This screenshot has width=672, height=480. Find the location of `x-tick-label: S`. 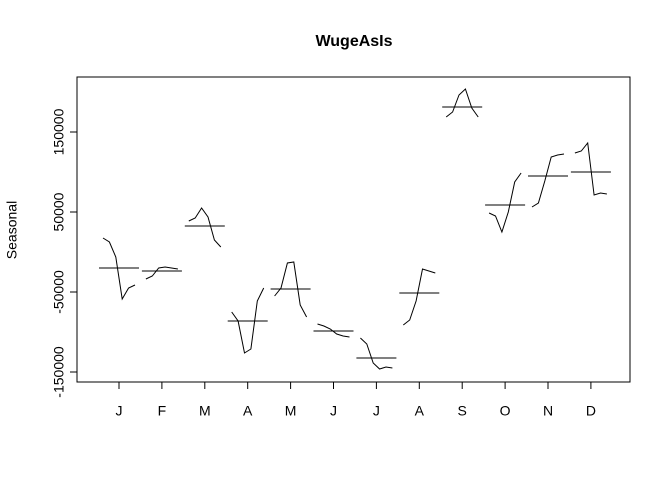

x-tick-label: S is located at coordinates (462, 411).